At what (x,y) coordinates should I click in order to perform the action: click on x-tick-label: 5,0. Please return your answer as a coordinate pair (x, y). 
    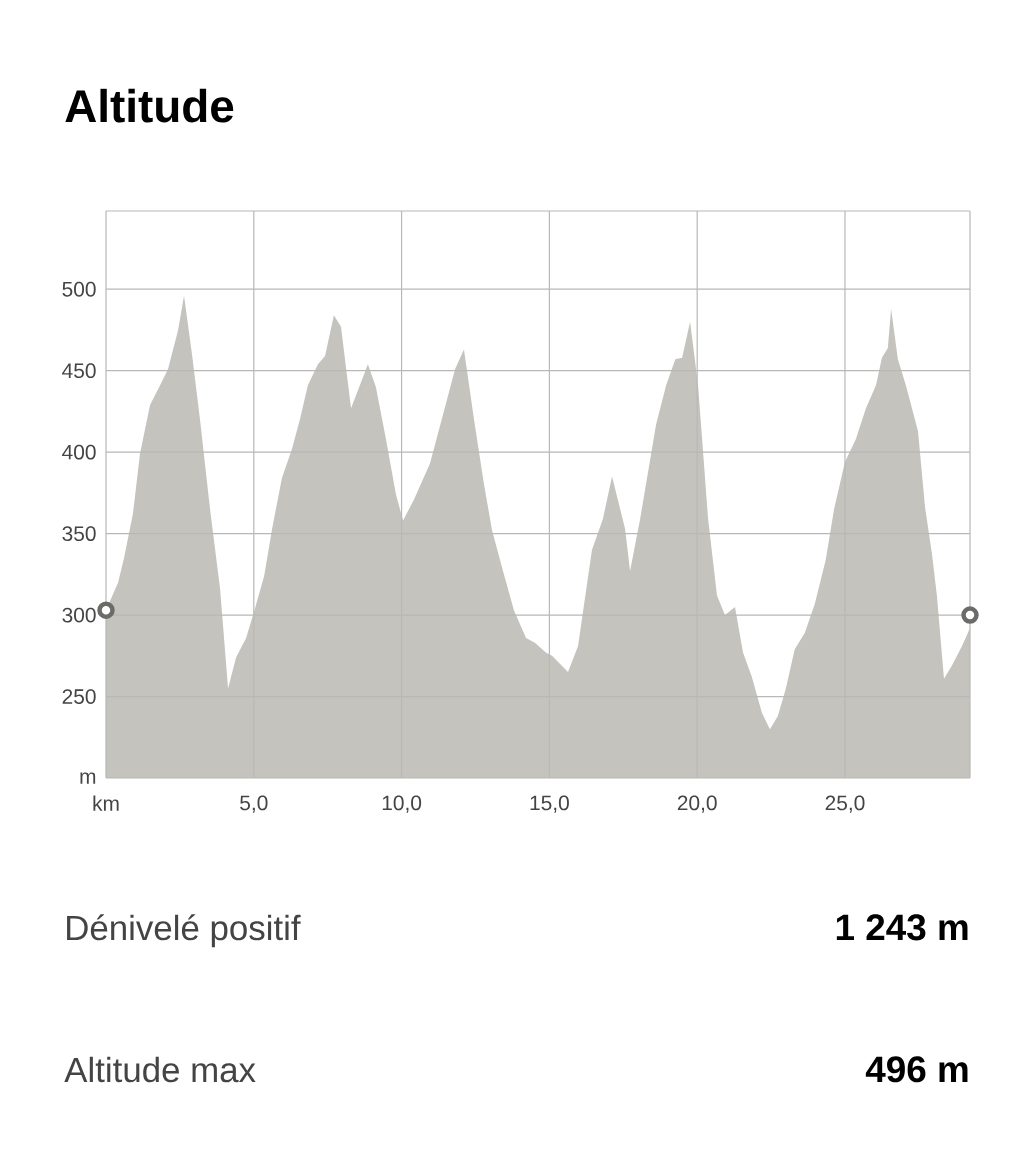
    Looking at the image, I should click on (254, 804).